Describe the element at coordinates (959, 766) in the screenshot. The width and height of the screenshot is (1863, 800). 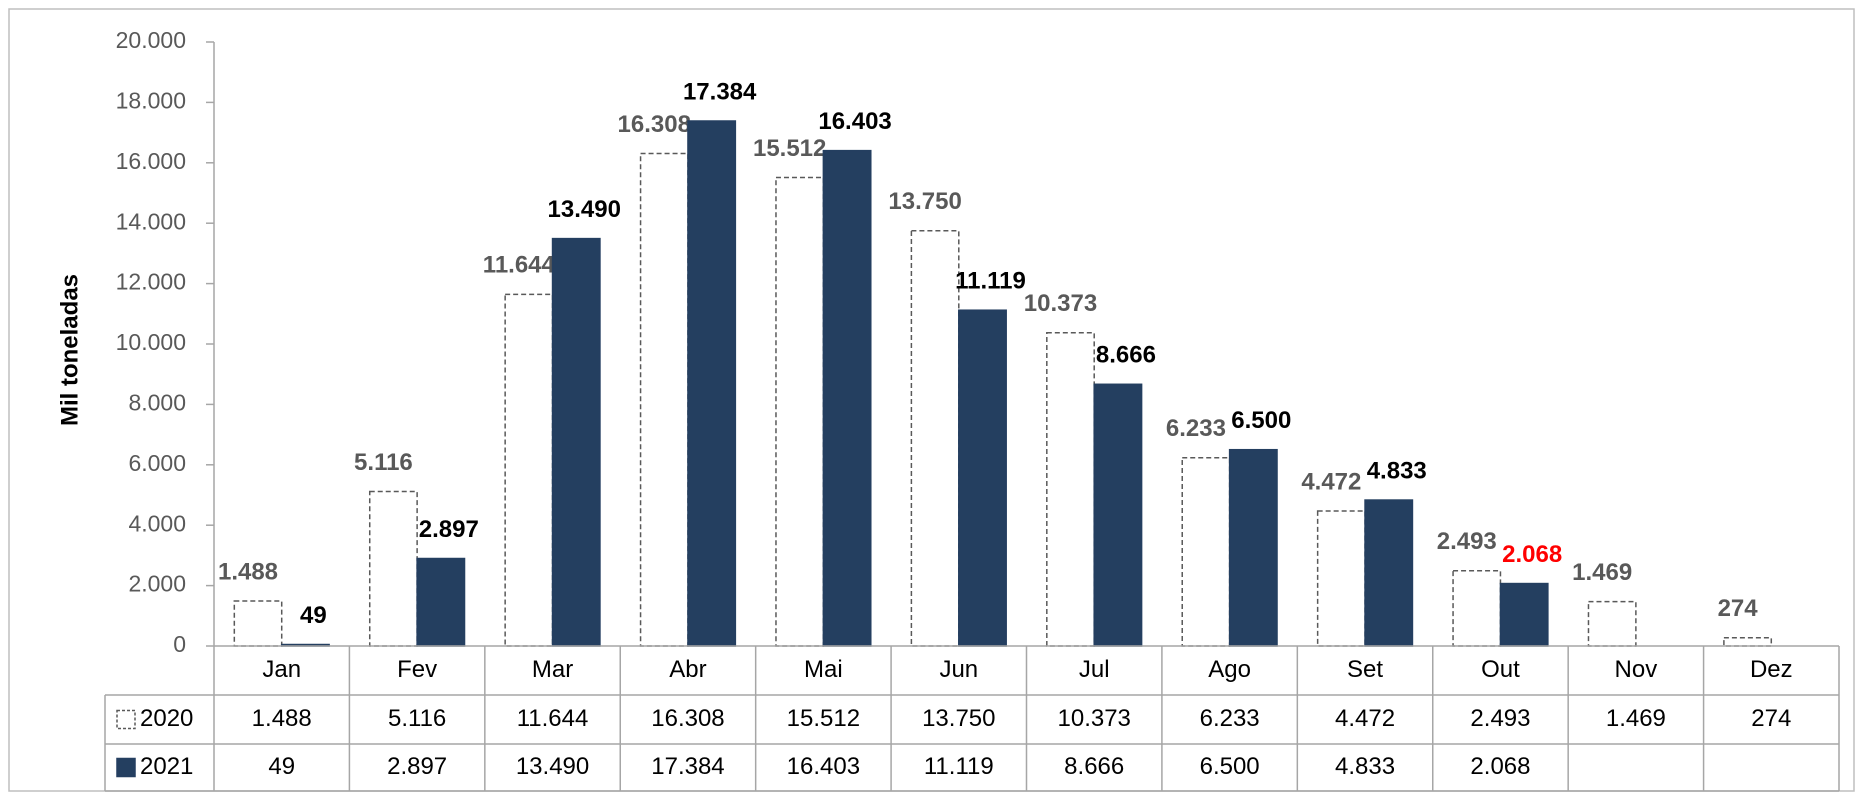
I see `table-cell: 11.119` at that location.